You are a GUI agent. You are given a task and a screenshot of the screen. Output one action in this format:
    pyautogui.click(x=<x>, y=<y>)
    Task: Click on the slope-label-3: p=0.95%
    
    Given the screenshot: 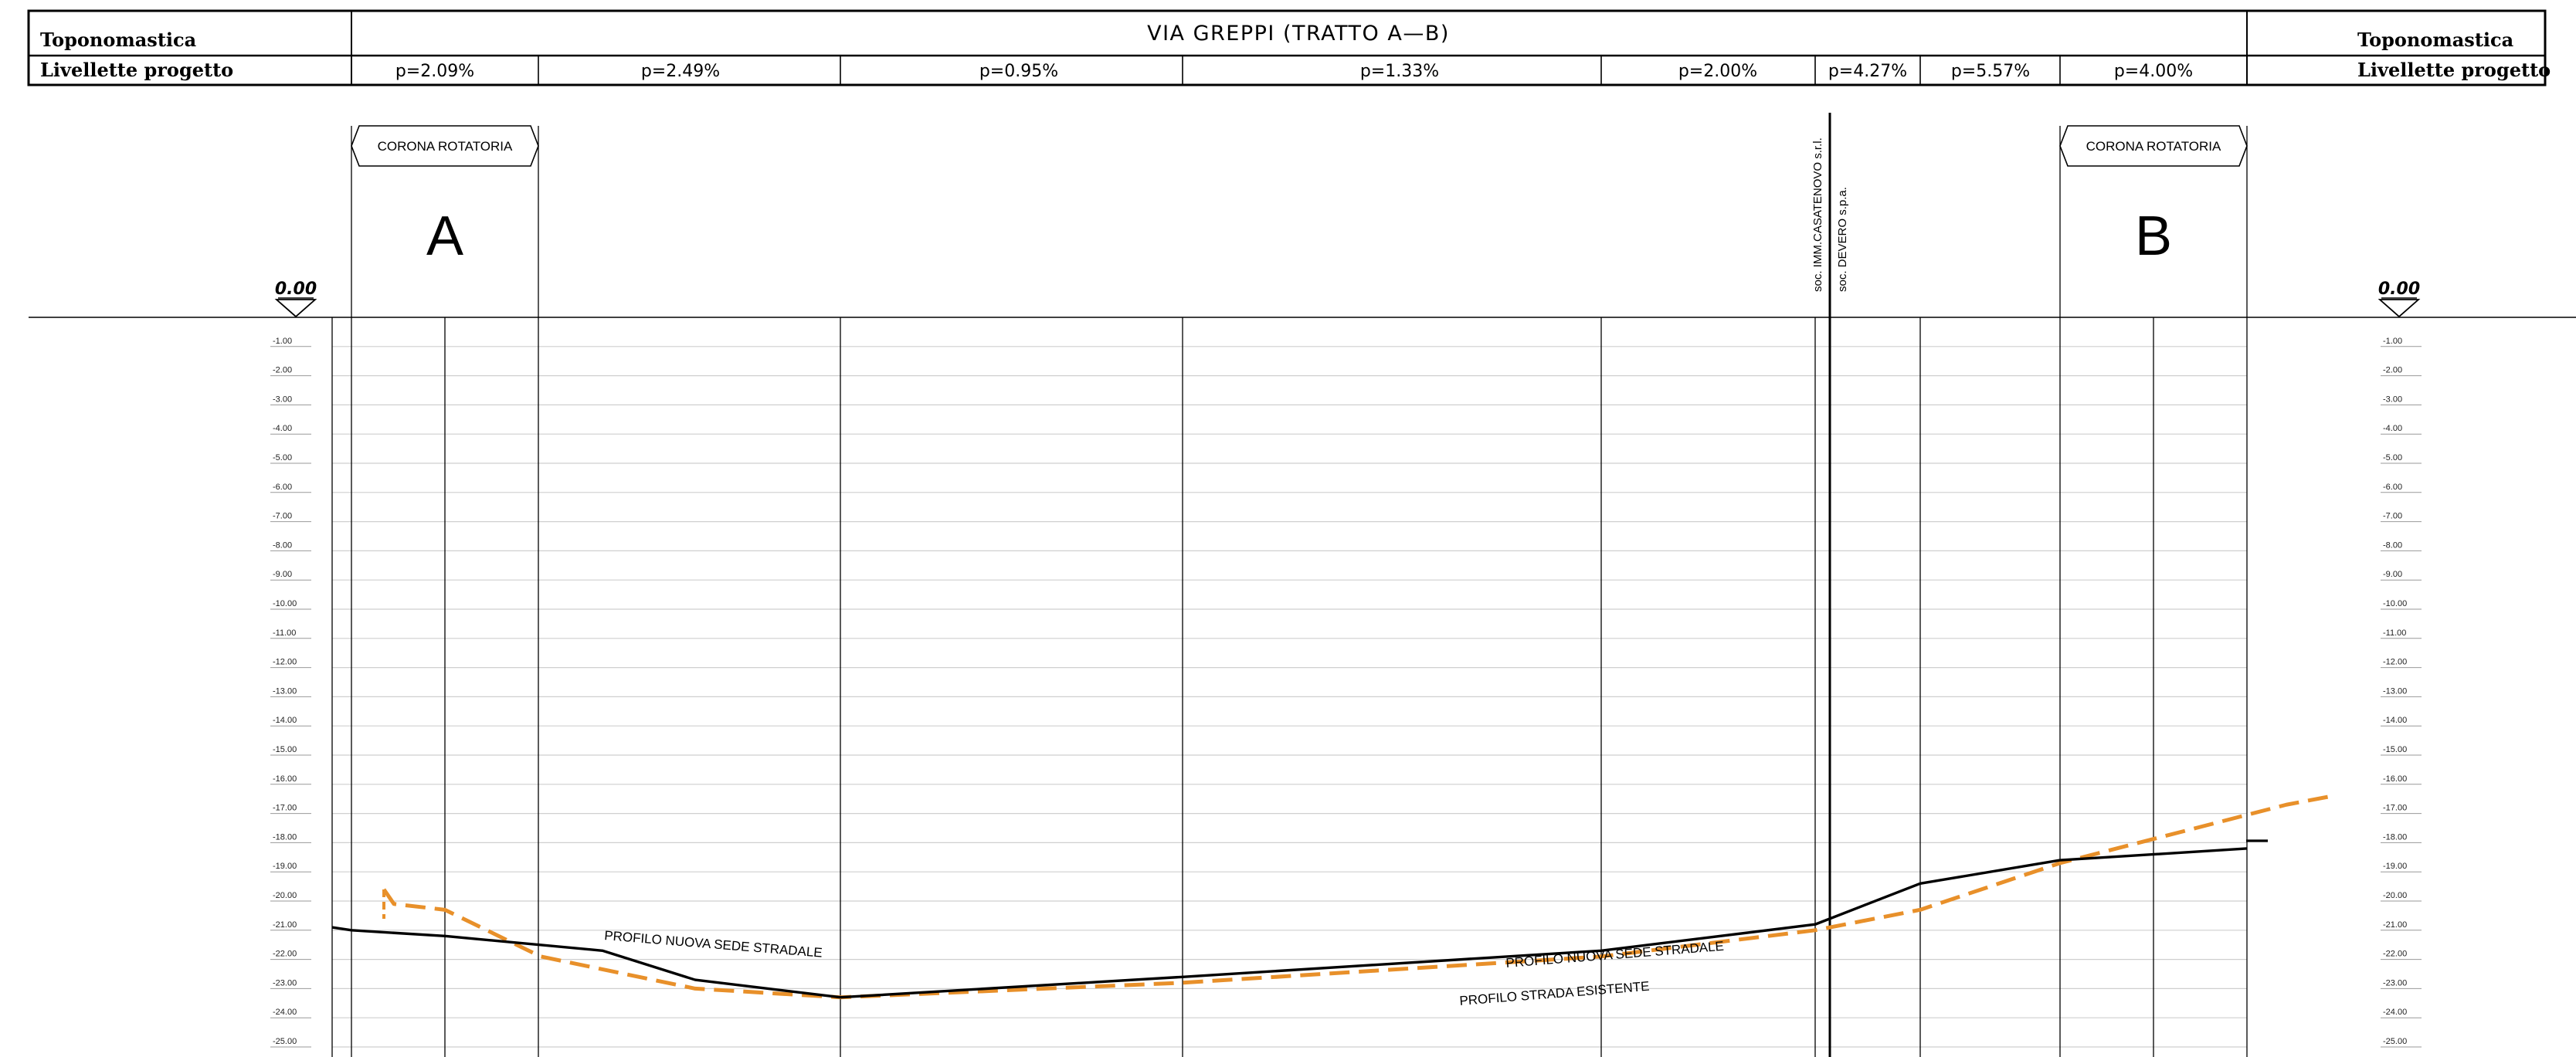 What is the action you would take?
    pyautogui.click(x=1018, y=71)
    